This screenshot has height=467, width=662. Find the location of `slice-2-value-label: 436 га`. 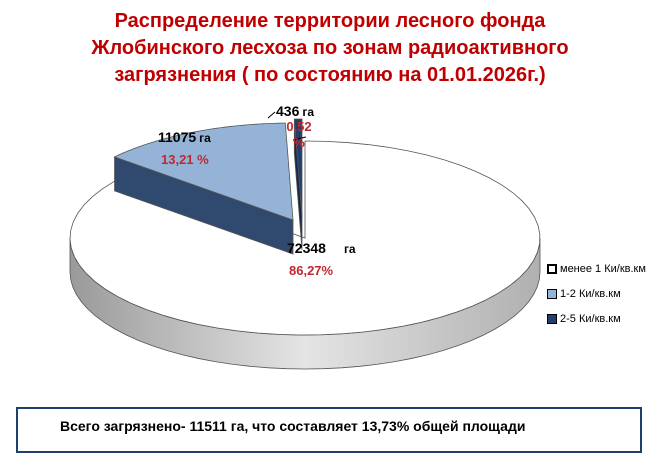

slice-2-value-label: 436 га is located at coordinates (295, 111).